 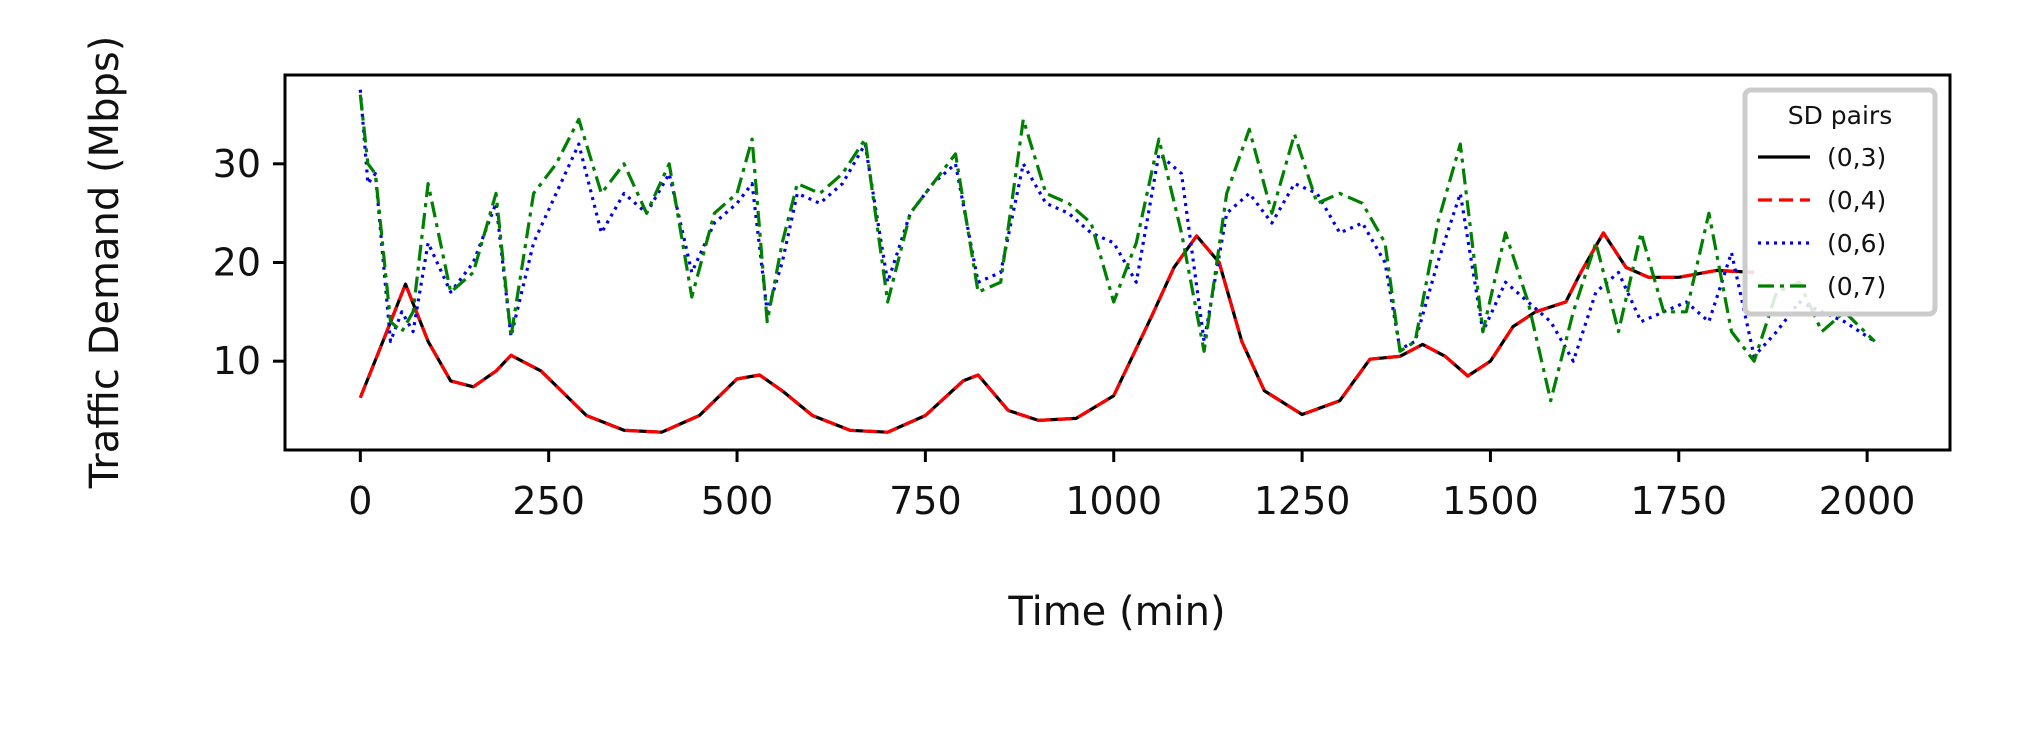 I want to click on y-axis-label: Traffic Demand (Mbps), so click(x=105, y=263).